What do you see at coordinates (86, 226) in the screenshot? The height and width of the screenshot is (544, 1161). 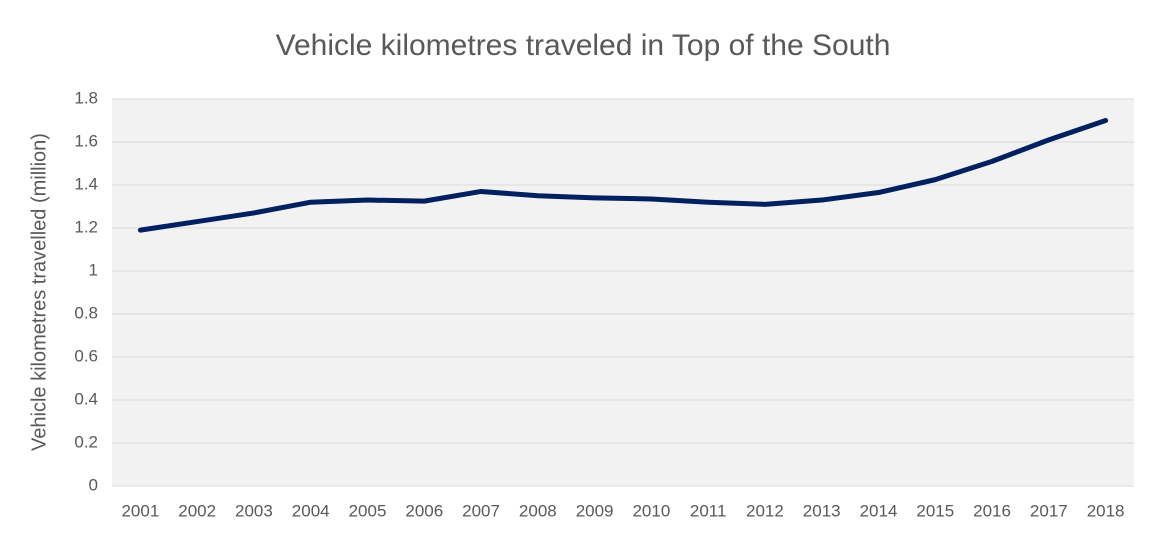 I see `y-tick-label: 1.2` at bounding box center [86, 226].